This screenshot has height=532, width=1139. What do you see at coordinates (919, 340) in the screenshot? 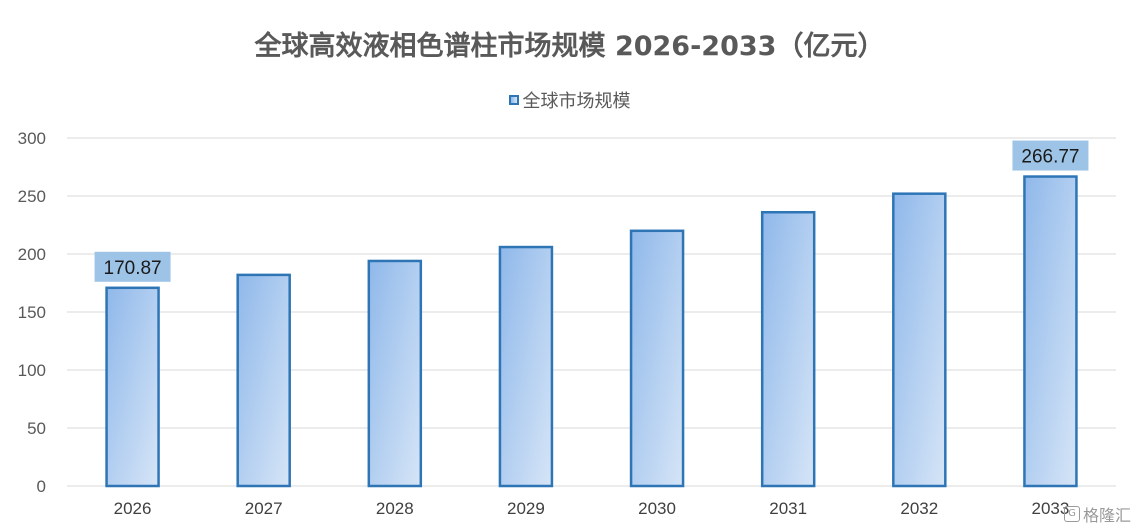
I see `bar-2032` at bounding box center [919, 340].